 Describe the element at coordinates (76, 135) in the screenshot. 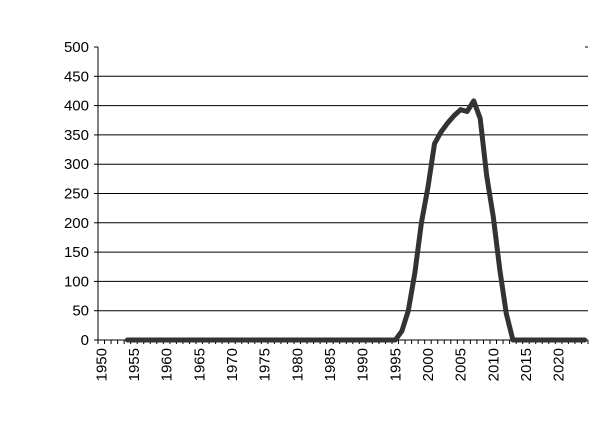

I see `y-tick-label: 350` at that location.